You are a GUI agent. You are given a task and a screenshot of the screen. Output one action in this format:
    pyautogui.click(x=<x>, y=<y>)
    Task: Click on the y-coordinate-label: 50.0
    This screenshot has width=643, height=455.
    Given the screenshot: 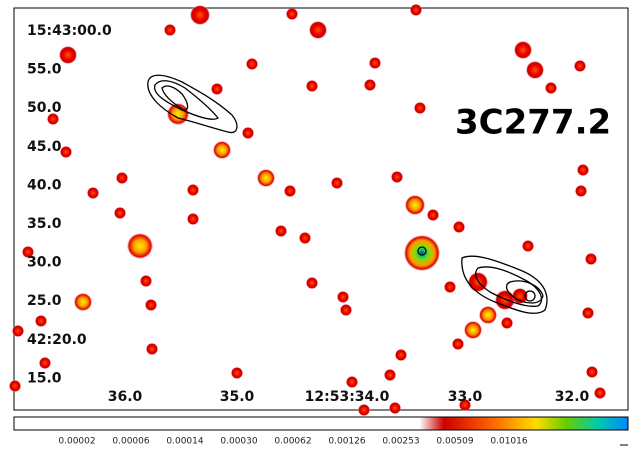 What is the action you would take?
    pyautogui.click(x=44, y=108)
    